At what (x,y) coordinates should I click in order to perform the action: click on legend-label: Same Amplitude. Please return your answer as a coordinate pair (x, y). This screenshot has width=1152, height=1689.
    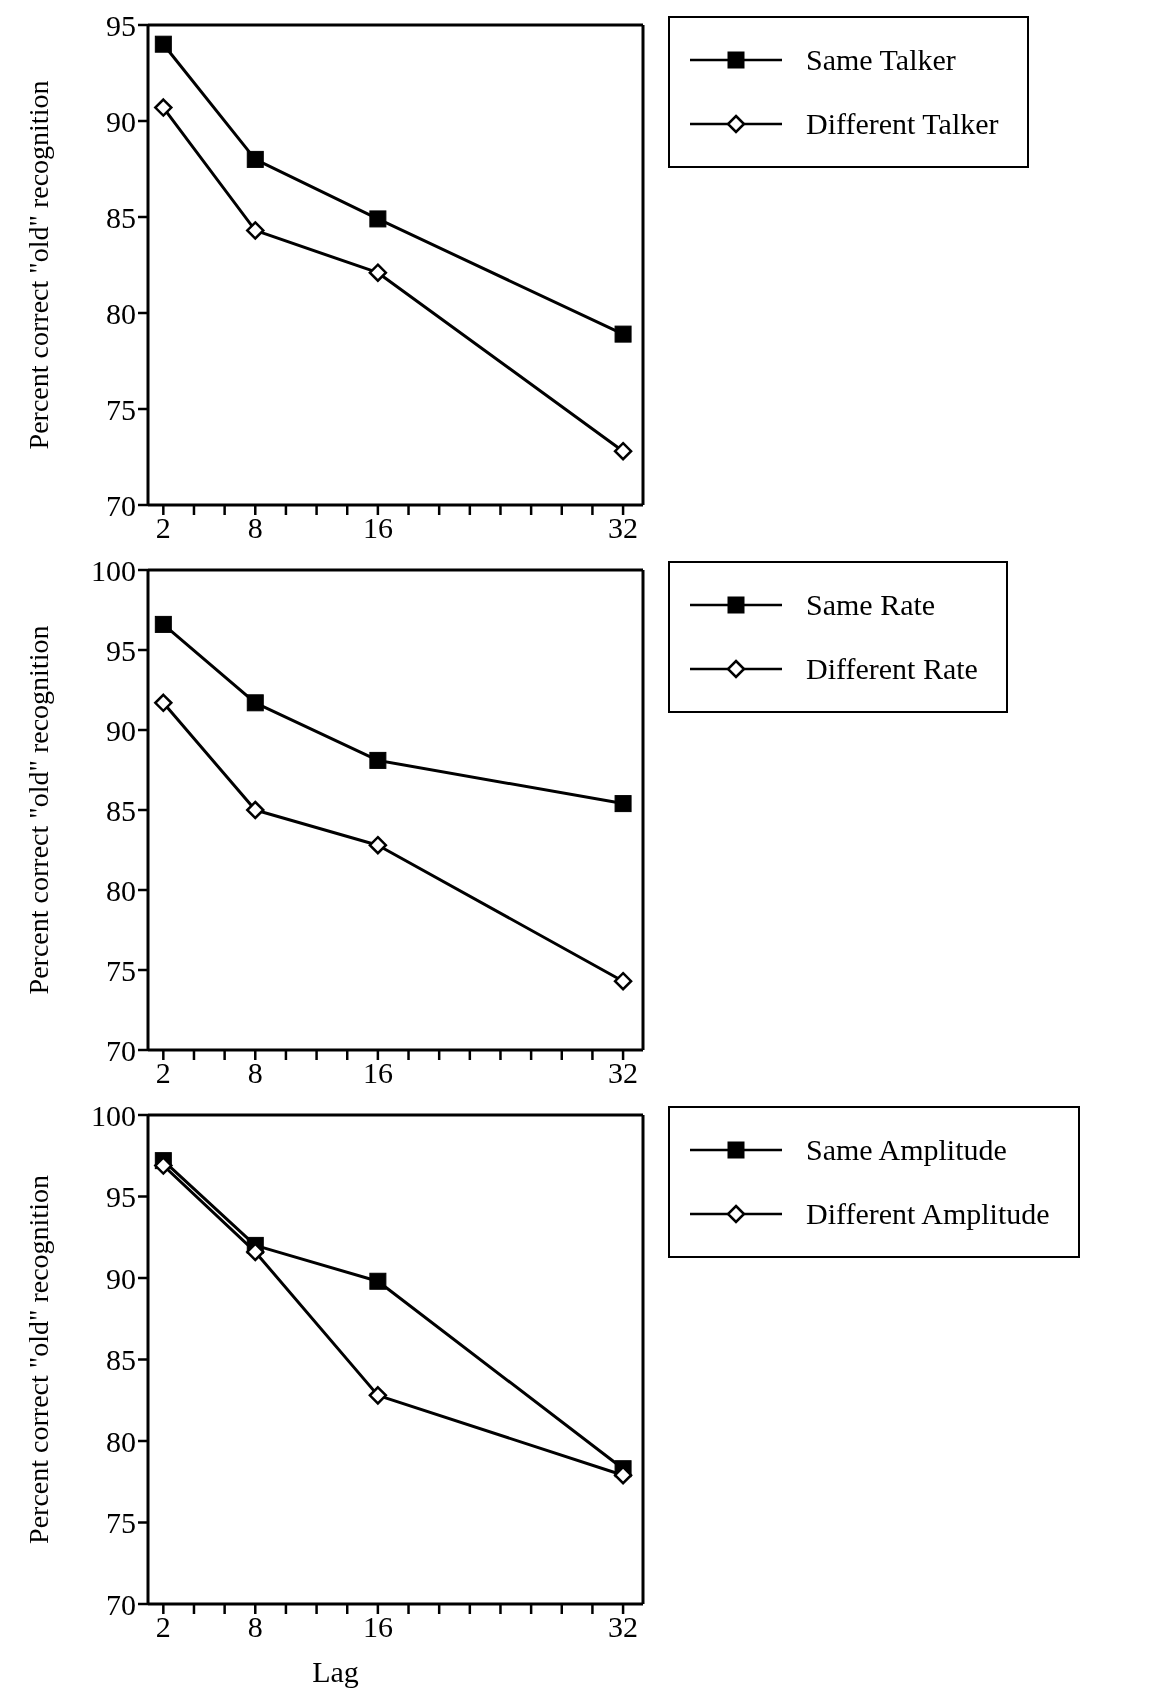
    Looking at the image, I should click on (906, 1150).